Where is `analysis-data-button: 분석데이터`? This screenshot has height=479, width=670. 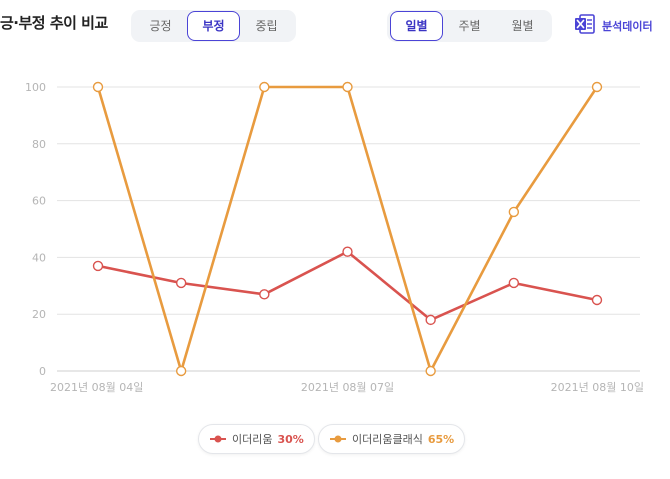
analysis-data-button: 분석데이터 is located at coordinates (613, 26).